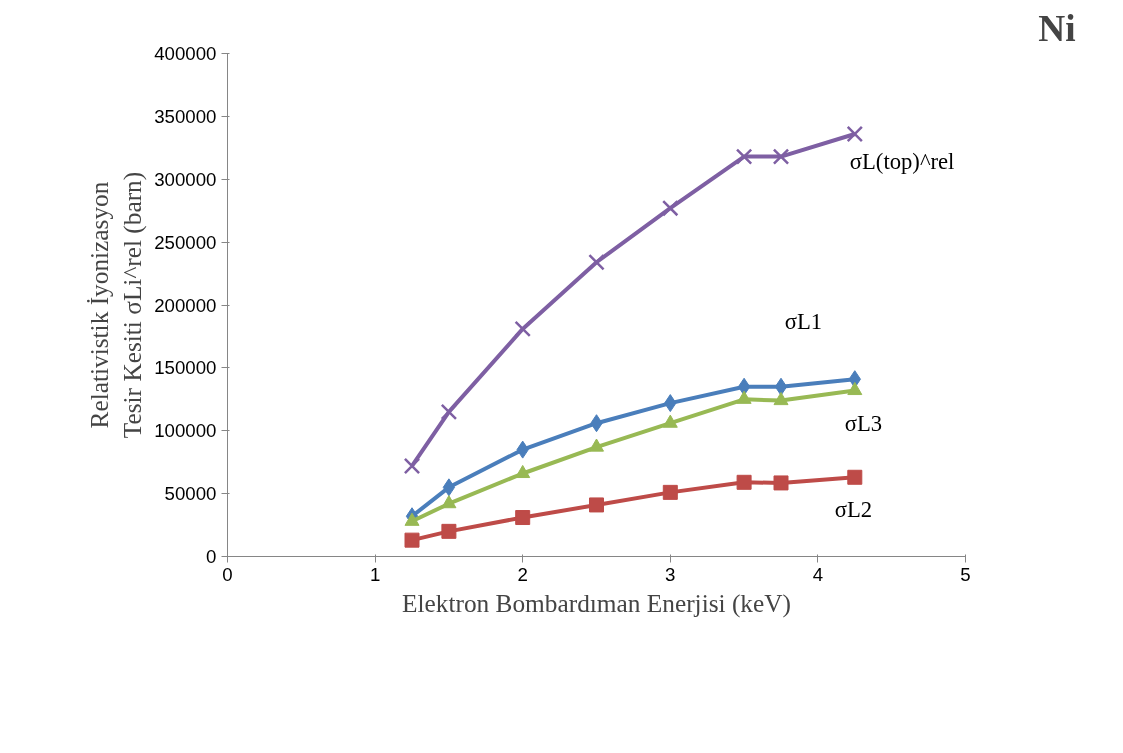  What do you see at coordinates (375, 574) in the screenshot?
I see `x-tick-label: 1` at bounding box center [375, 574].